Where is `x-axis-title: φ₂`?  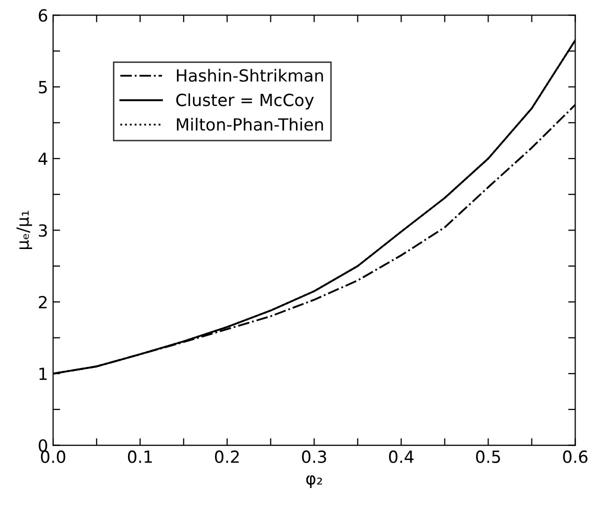
x-axis-title: φ₂ is located at coordinates (314, 481).